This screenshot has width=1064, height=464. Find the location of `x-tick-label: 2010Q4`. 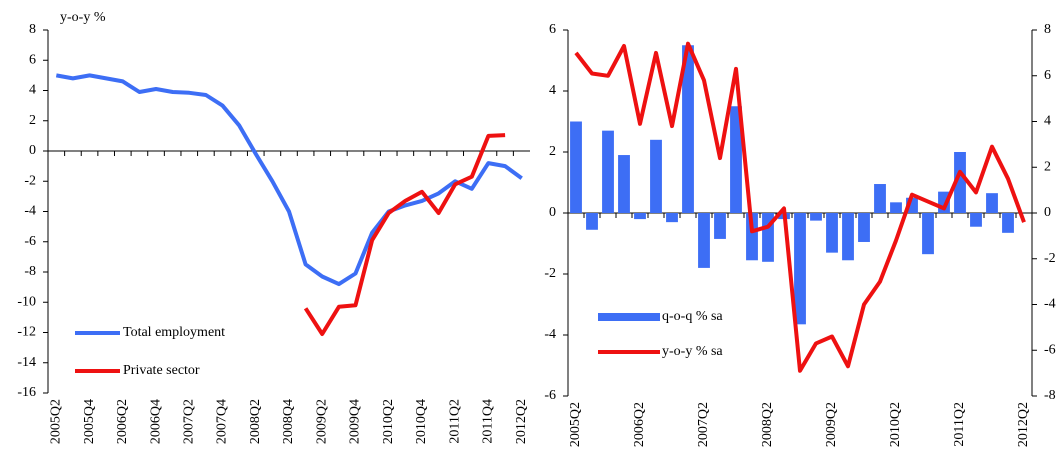

x-tick-label: 2010Q4 is located at coordinates (421, 421).